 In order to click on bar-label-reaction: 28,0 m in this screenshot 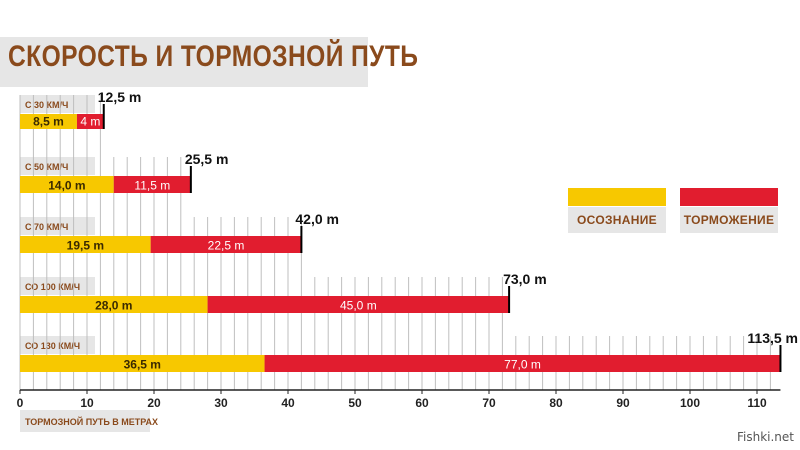, I will do `click(113, 306)`.